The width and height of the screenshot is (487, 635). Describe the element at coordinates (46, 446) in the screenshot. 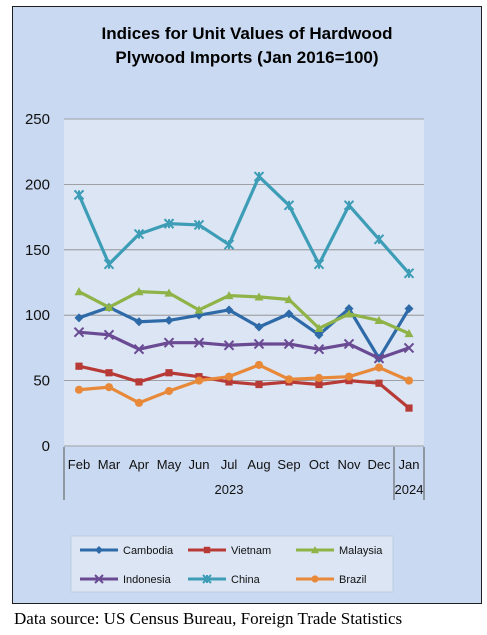

I see `y-tick-label: 0` at that location.